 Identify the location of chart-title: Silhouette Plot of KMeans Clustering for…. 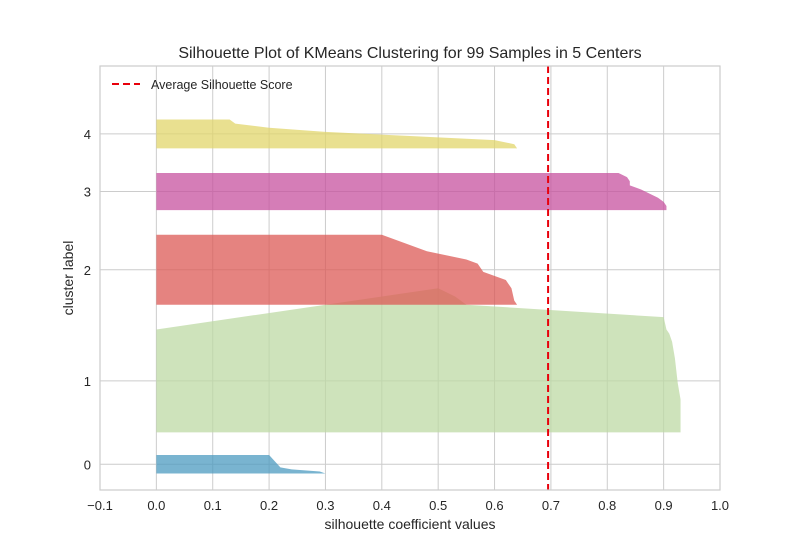
(409, 53).